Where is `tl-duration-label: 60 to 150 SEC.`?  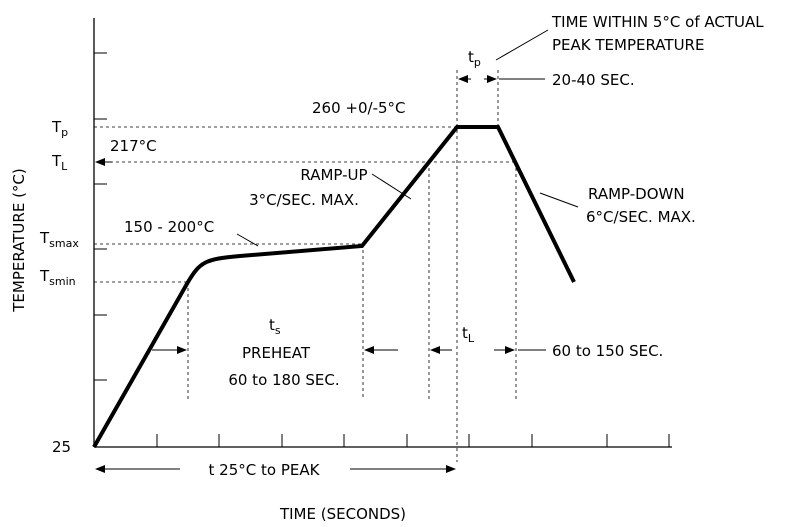
tl-duration-label: 60 to 150 SEC. is located at coordinates (607, 351).